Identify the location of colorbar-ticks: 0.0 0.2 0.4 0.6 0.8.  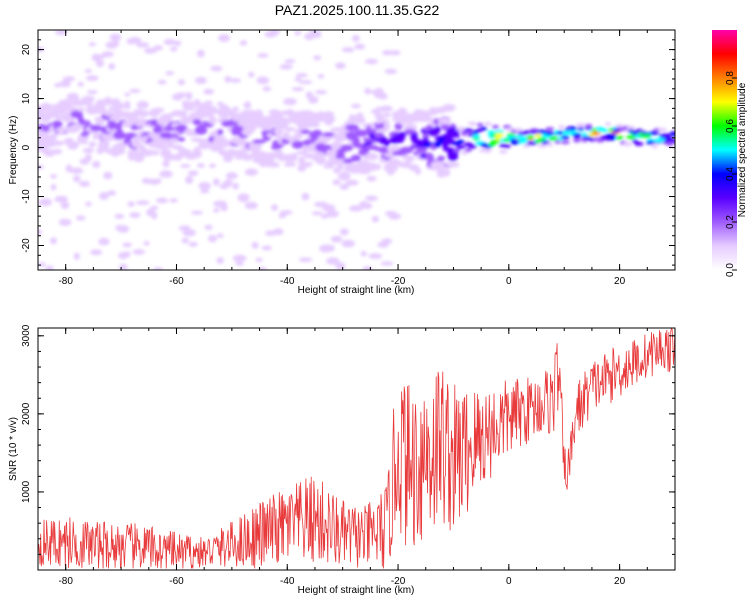
(731, 174).